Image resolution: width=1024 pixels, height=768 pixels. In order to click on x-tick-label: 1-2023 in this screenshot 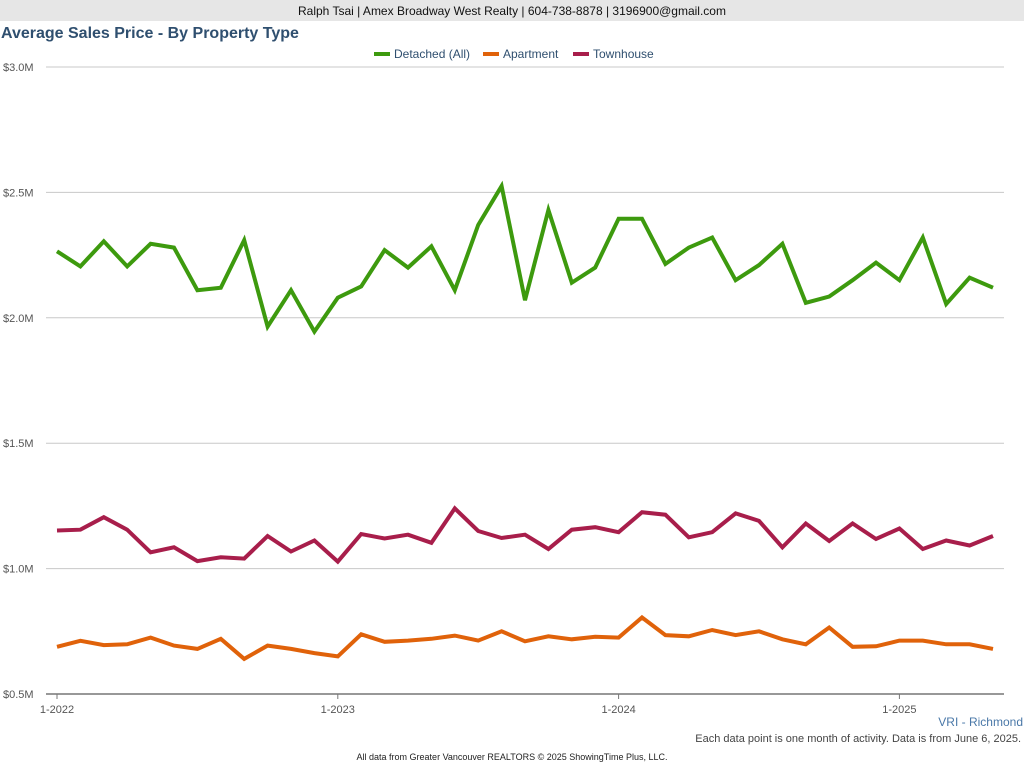, I will do `click(338, 710)`.